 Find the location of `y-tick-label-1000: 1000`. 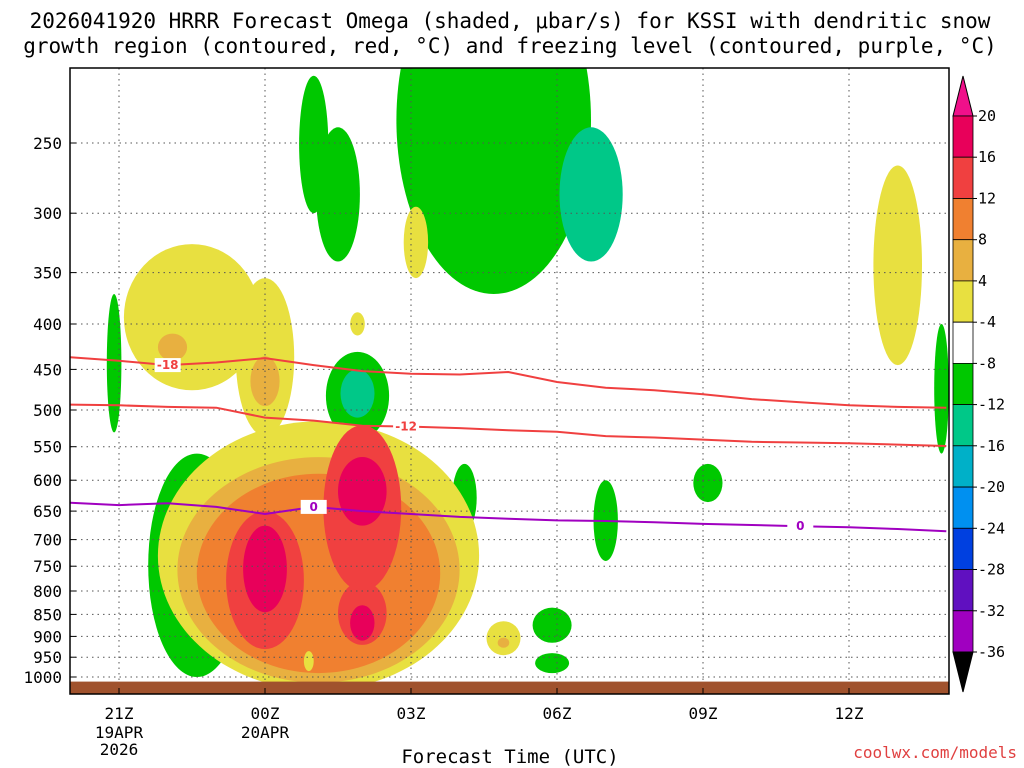

y-tick-label-1000: 1000 is located at coordinates (42, 677).